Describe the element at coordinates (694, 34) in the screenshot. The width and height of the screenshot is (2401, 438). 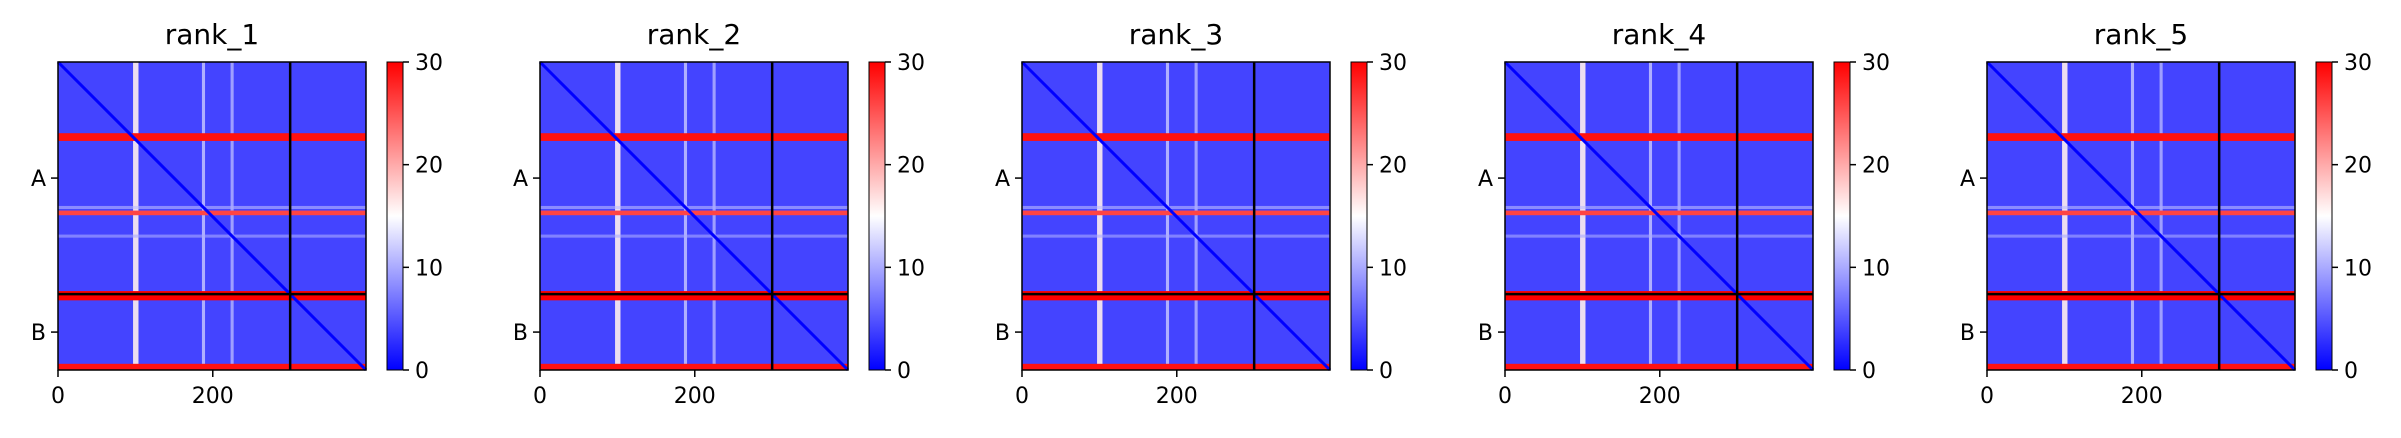
I see `panel-title: rank_2` at that location.